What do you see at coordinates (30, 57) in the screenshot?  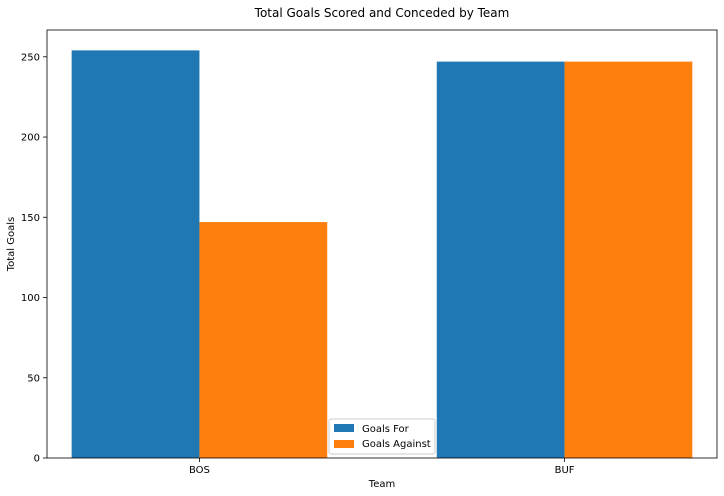 I see `y-tick-label: 250` at bounding box center [30, 57].